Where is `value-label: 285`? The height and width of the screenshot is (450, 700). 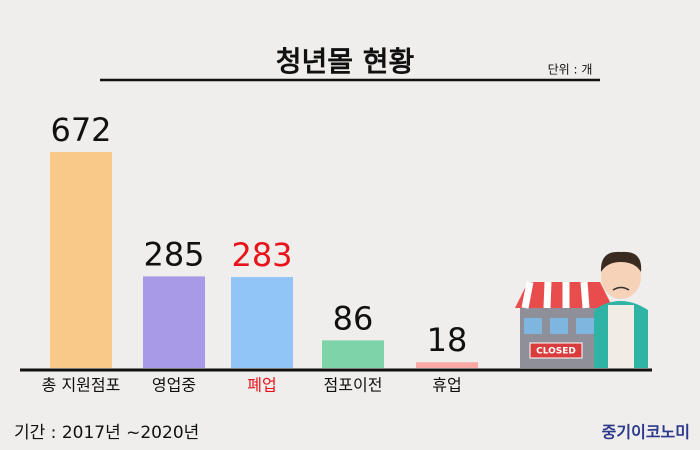
value-label: 285 is located at coordinates (173, 254).